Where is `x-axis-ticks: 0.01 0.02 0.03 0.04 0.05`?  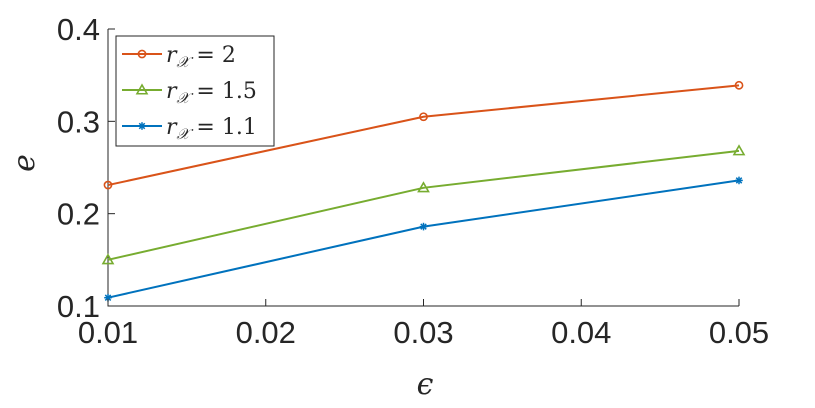
x-axis-ticks: 0.01 0.02 0.03 0.04 0.05 is located at coordinates (423, 324).